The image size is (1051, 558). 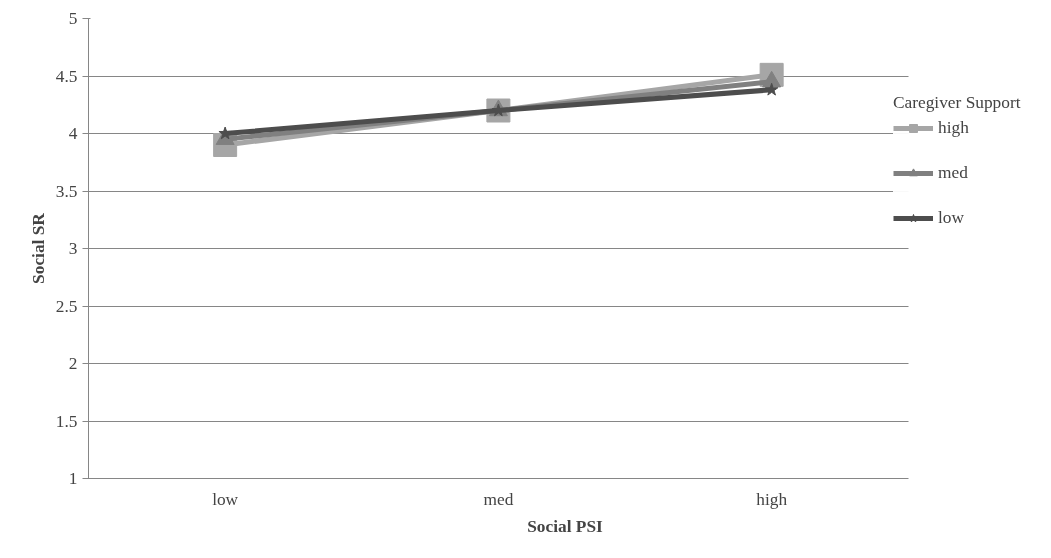 What do you see at coordinates (66, 76) in the screenshot?
I see `y-tick-label: 4.5` at bounding box center [66, 76].